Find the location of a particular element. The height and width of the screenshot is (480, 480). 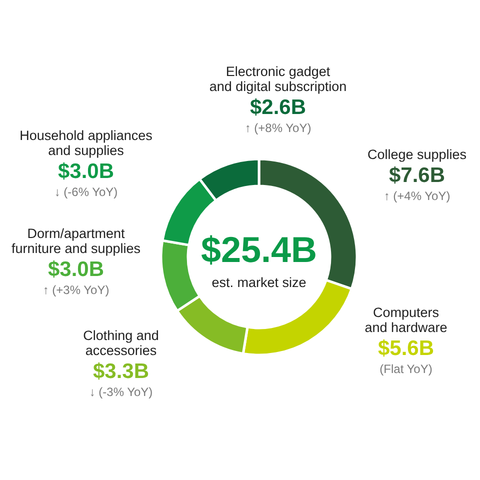

text: $25.4B is located at coordinates (259, 249).